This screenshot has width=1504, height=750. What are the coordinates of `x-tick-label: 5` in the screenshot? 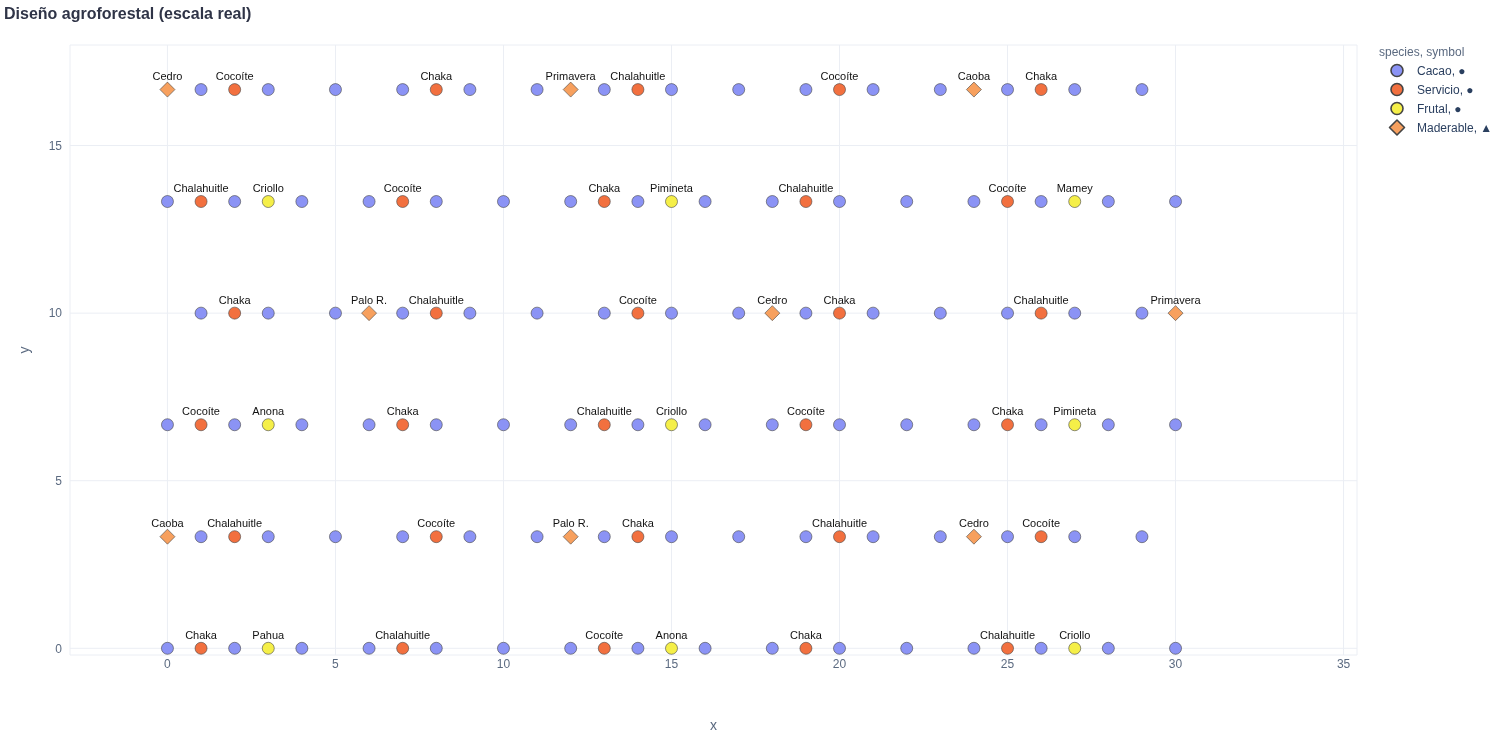 It's located at (336, 663).